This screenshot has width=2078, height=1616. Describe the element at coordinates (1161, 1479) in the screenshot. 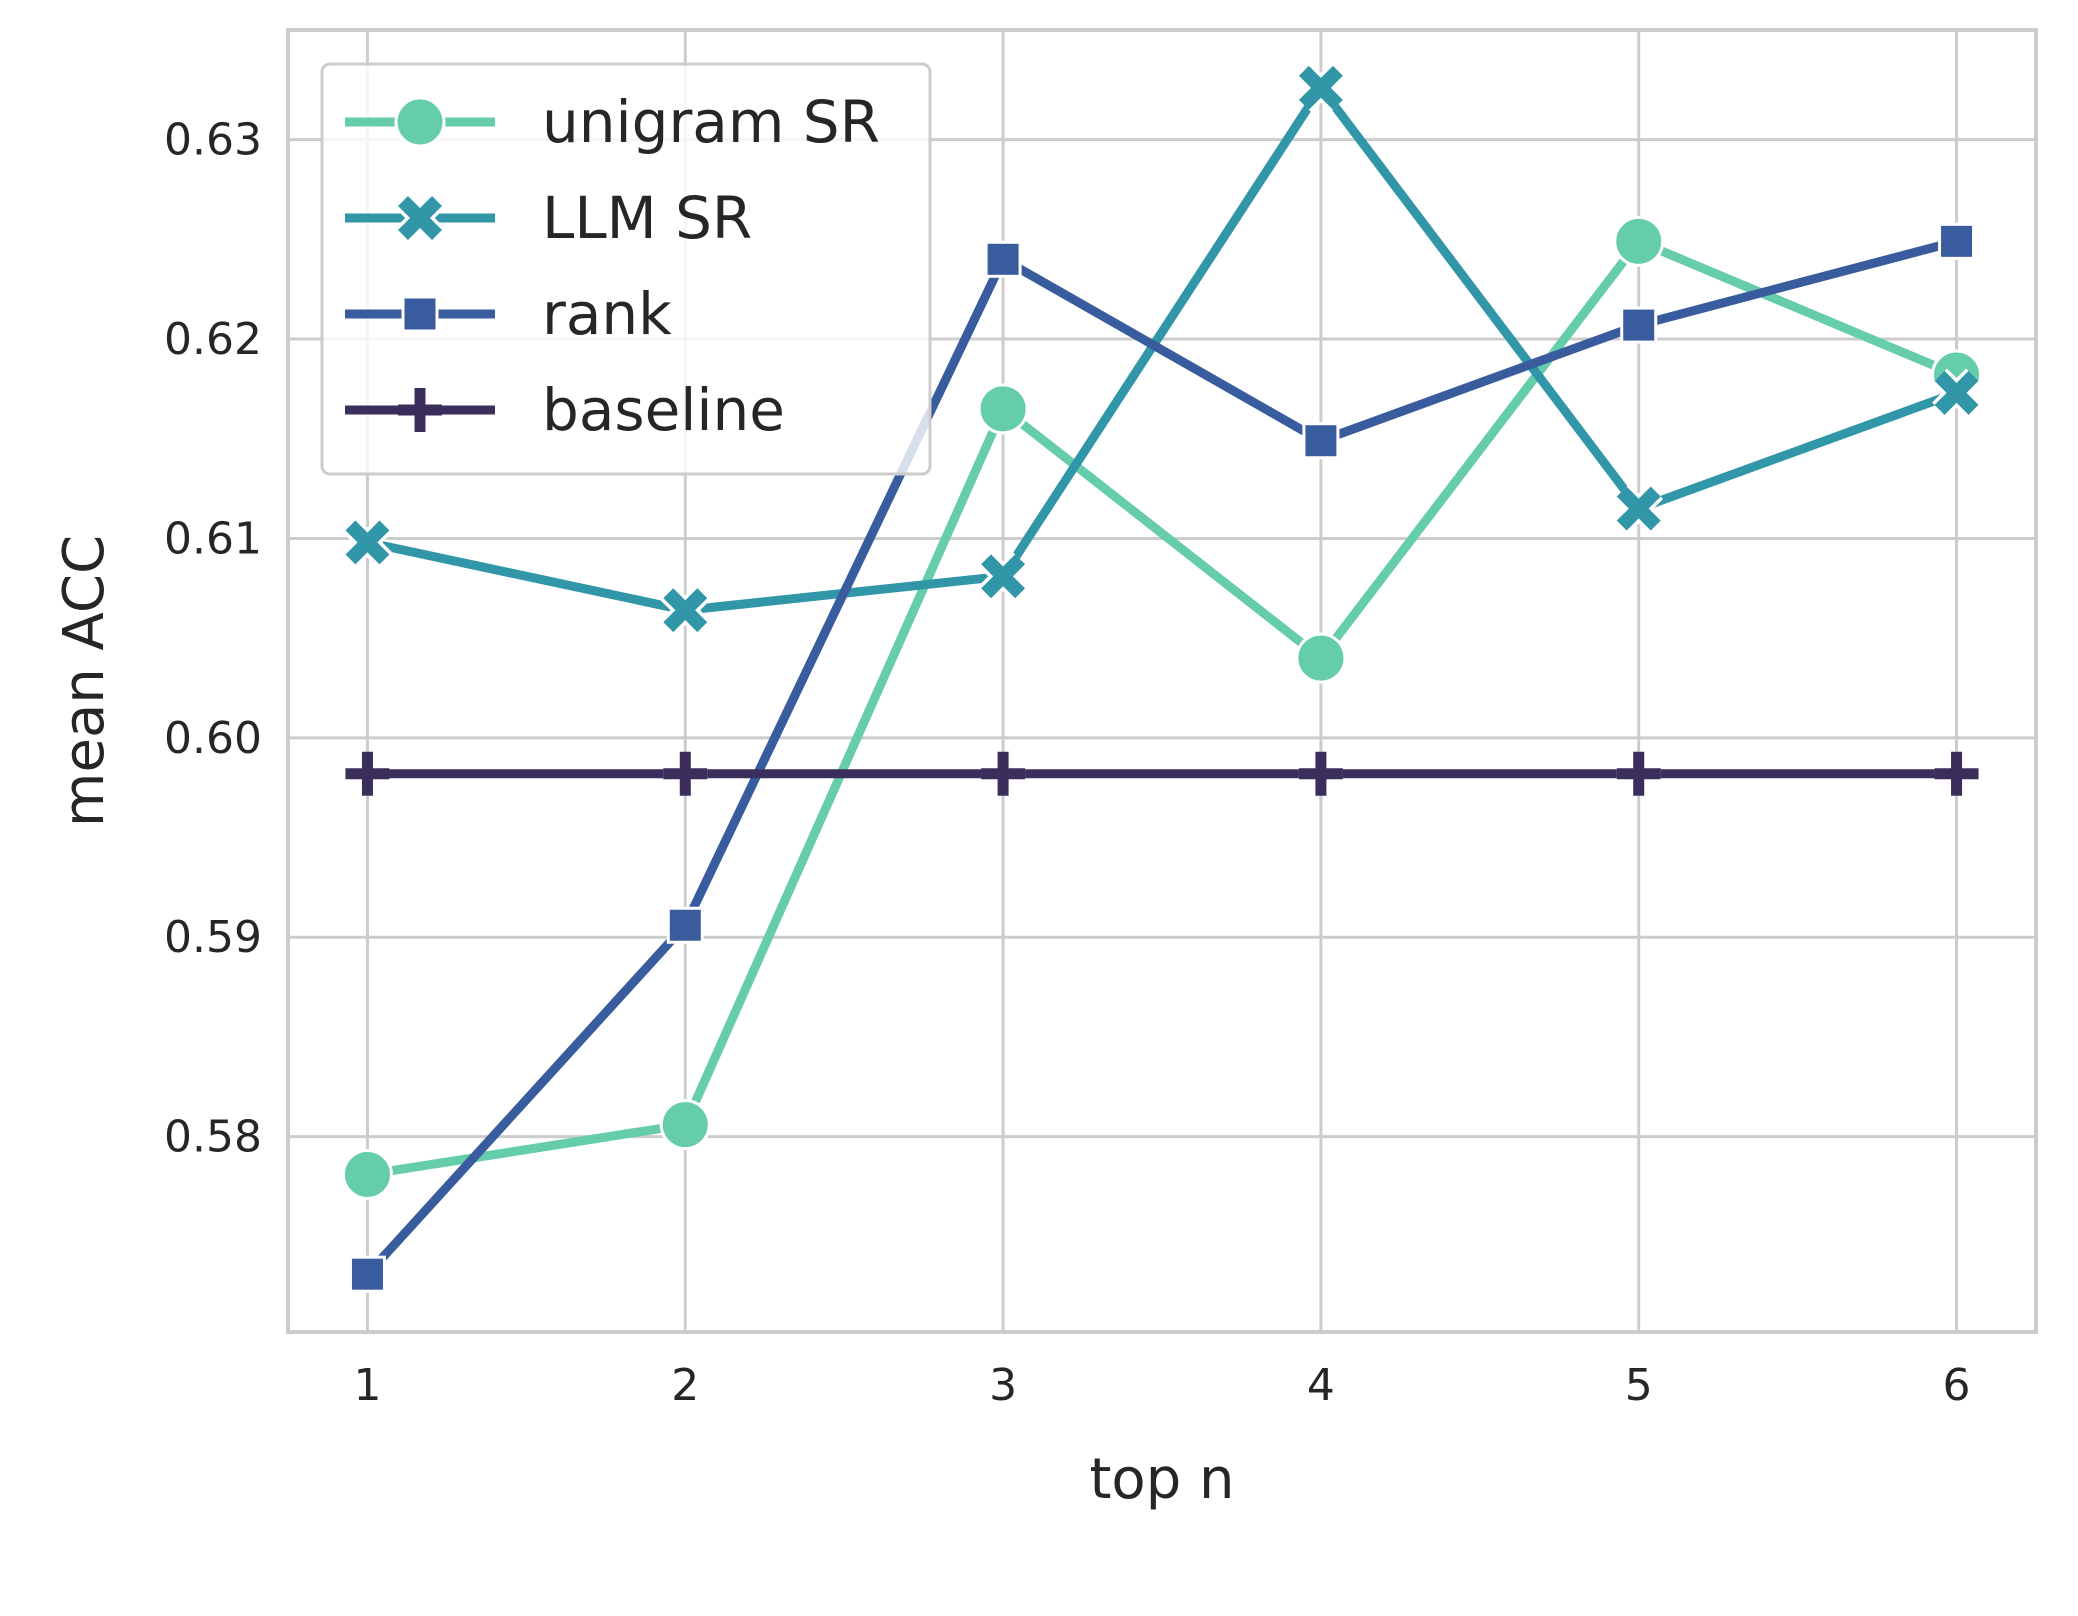

I see `x-axis-label: top n` at that location.